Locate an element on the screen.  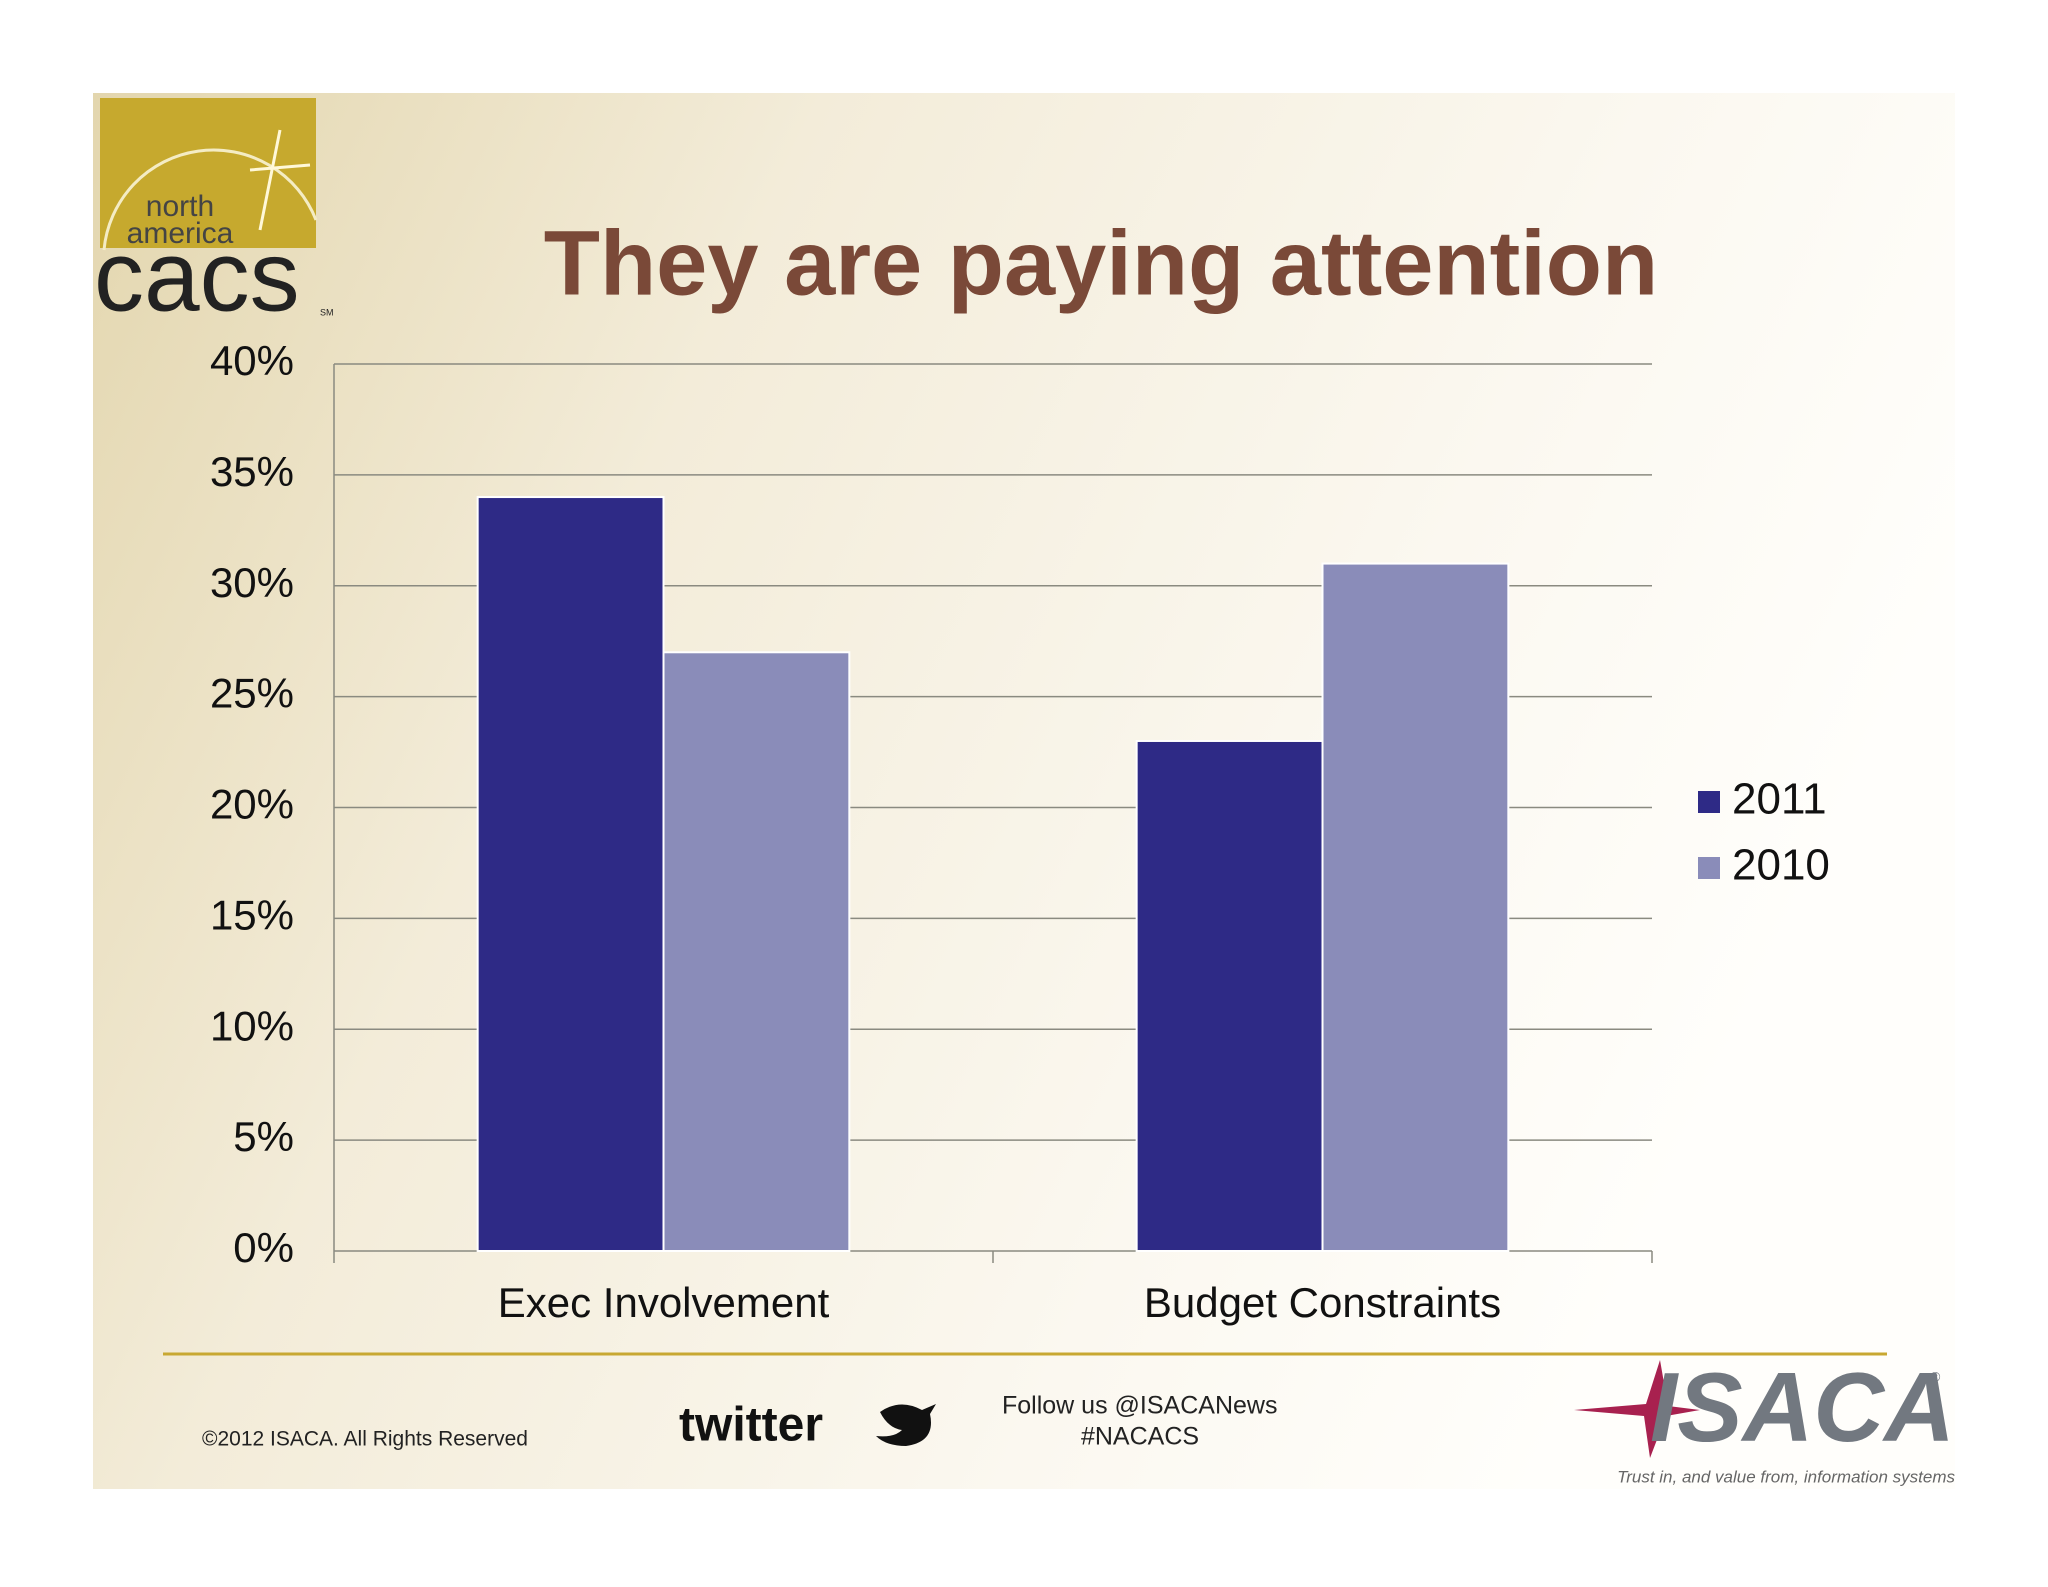
legend-label: 2010 is located at coordinates (1781, 865).